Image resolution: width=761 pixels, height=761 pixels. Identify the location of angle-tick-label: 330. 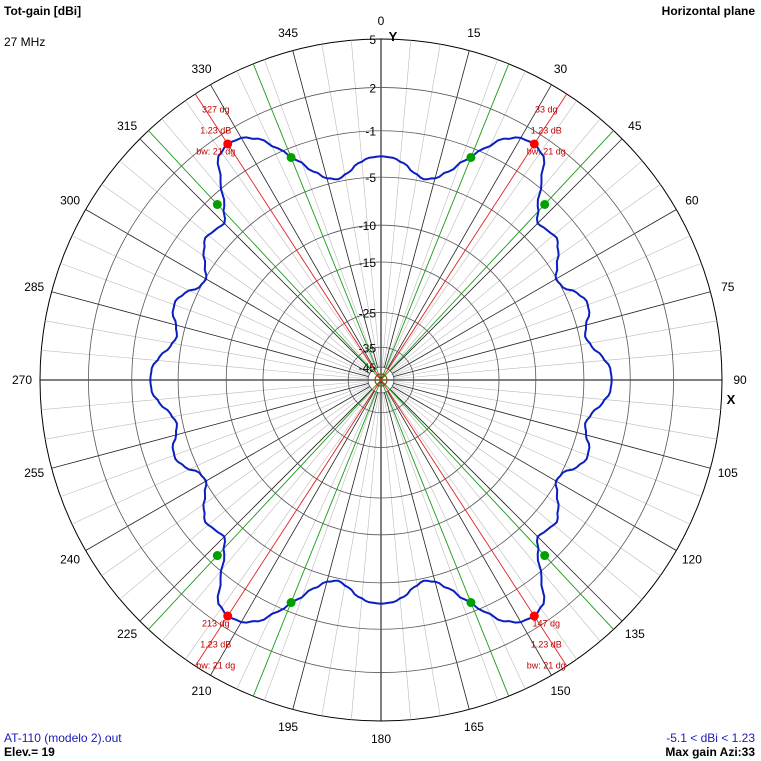
(201, 69).